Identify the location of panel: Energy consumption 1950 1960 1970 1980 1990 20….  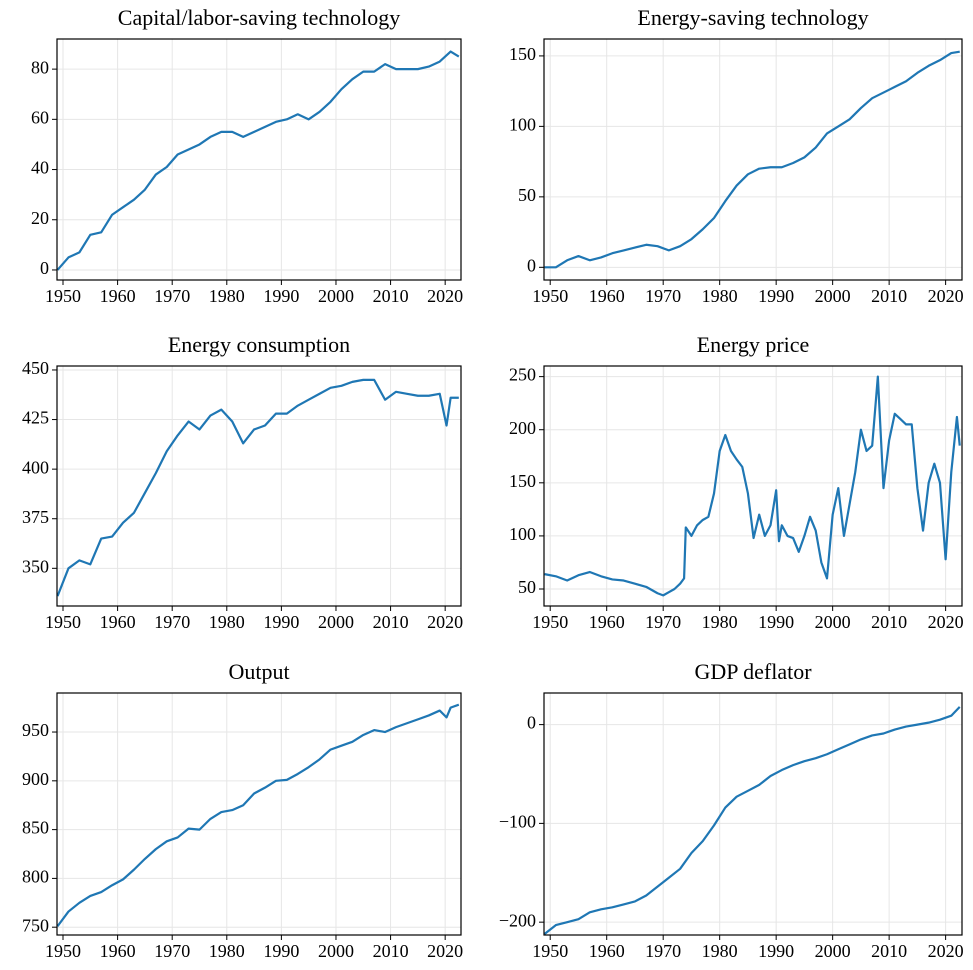
(242, 482).